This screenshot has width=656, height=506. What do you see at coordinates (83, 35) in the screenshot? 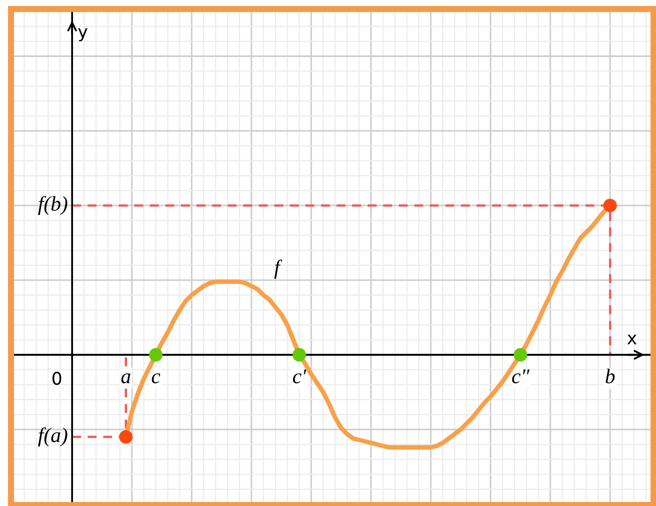
I see `text: y` at bounding box center [83, 35].